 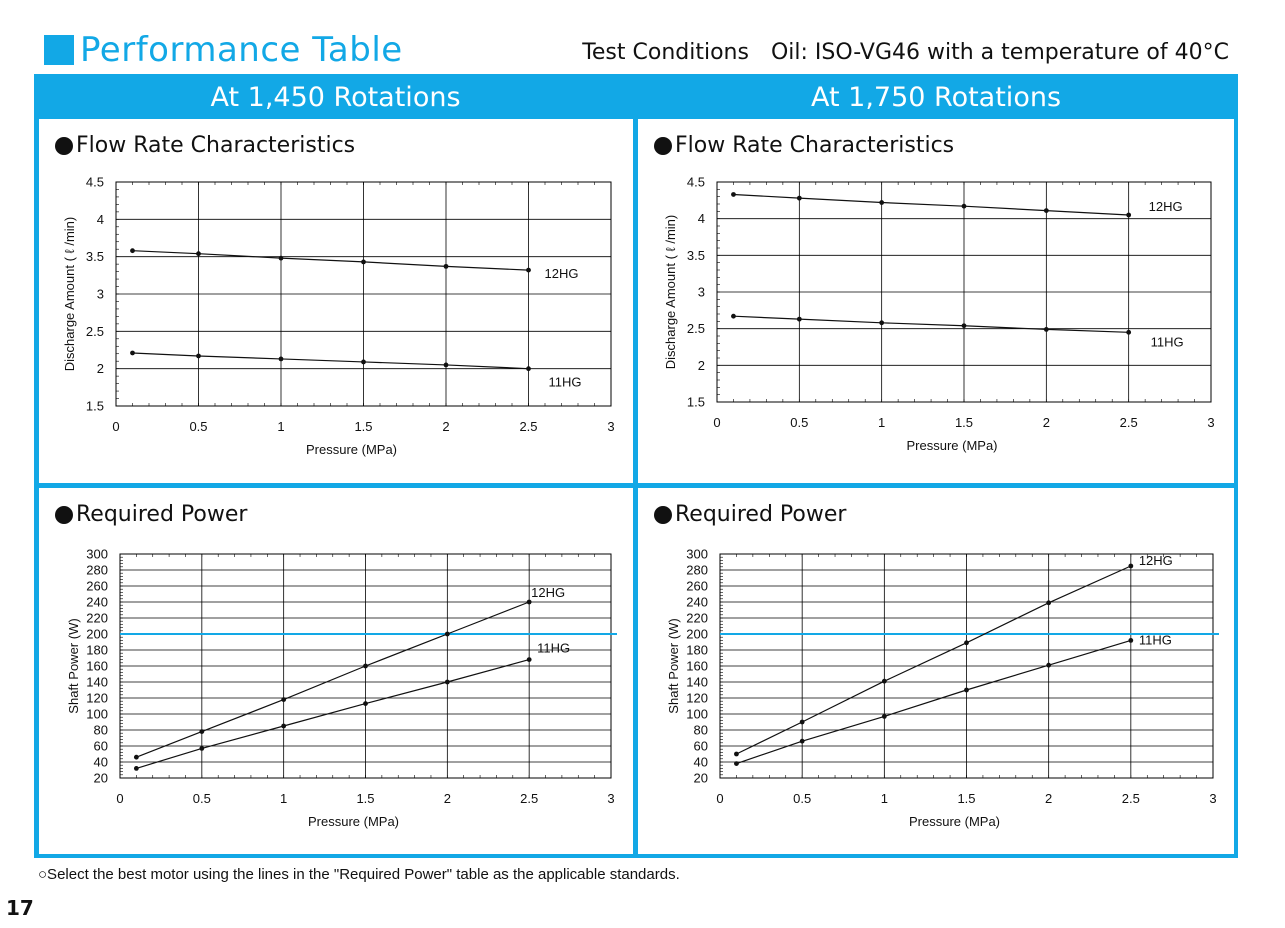 What do you see at coordinates (1212, 798) in the screenshot?
I see `x-tick-label: 3` at bounding box center [1212, 798].